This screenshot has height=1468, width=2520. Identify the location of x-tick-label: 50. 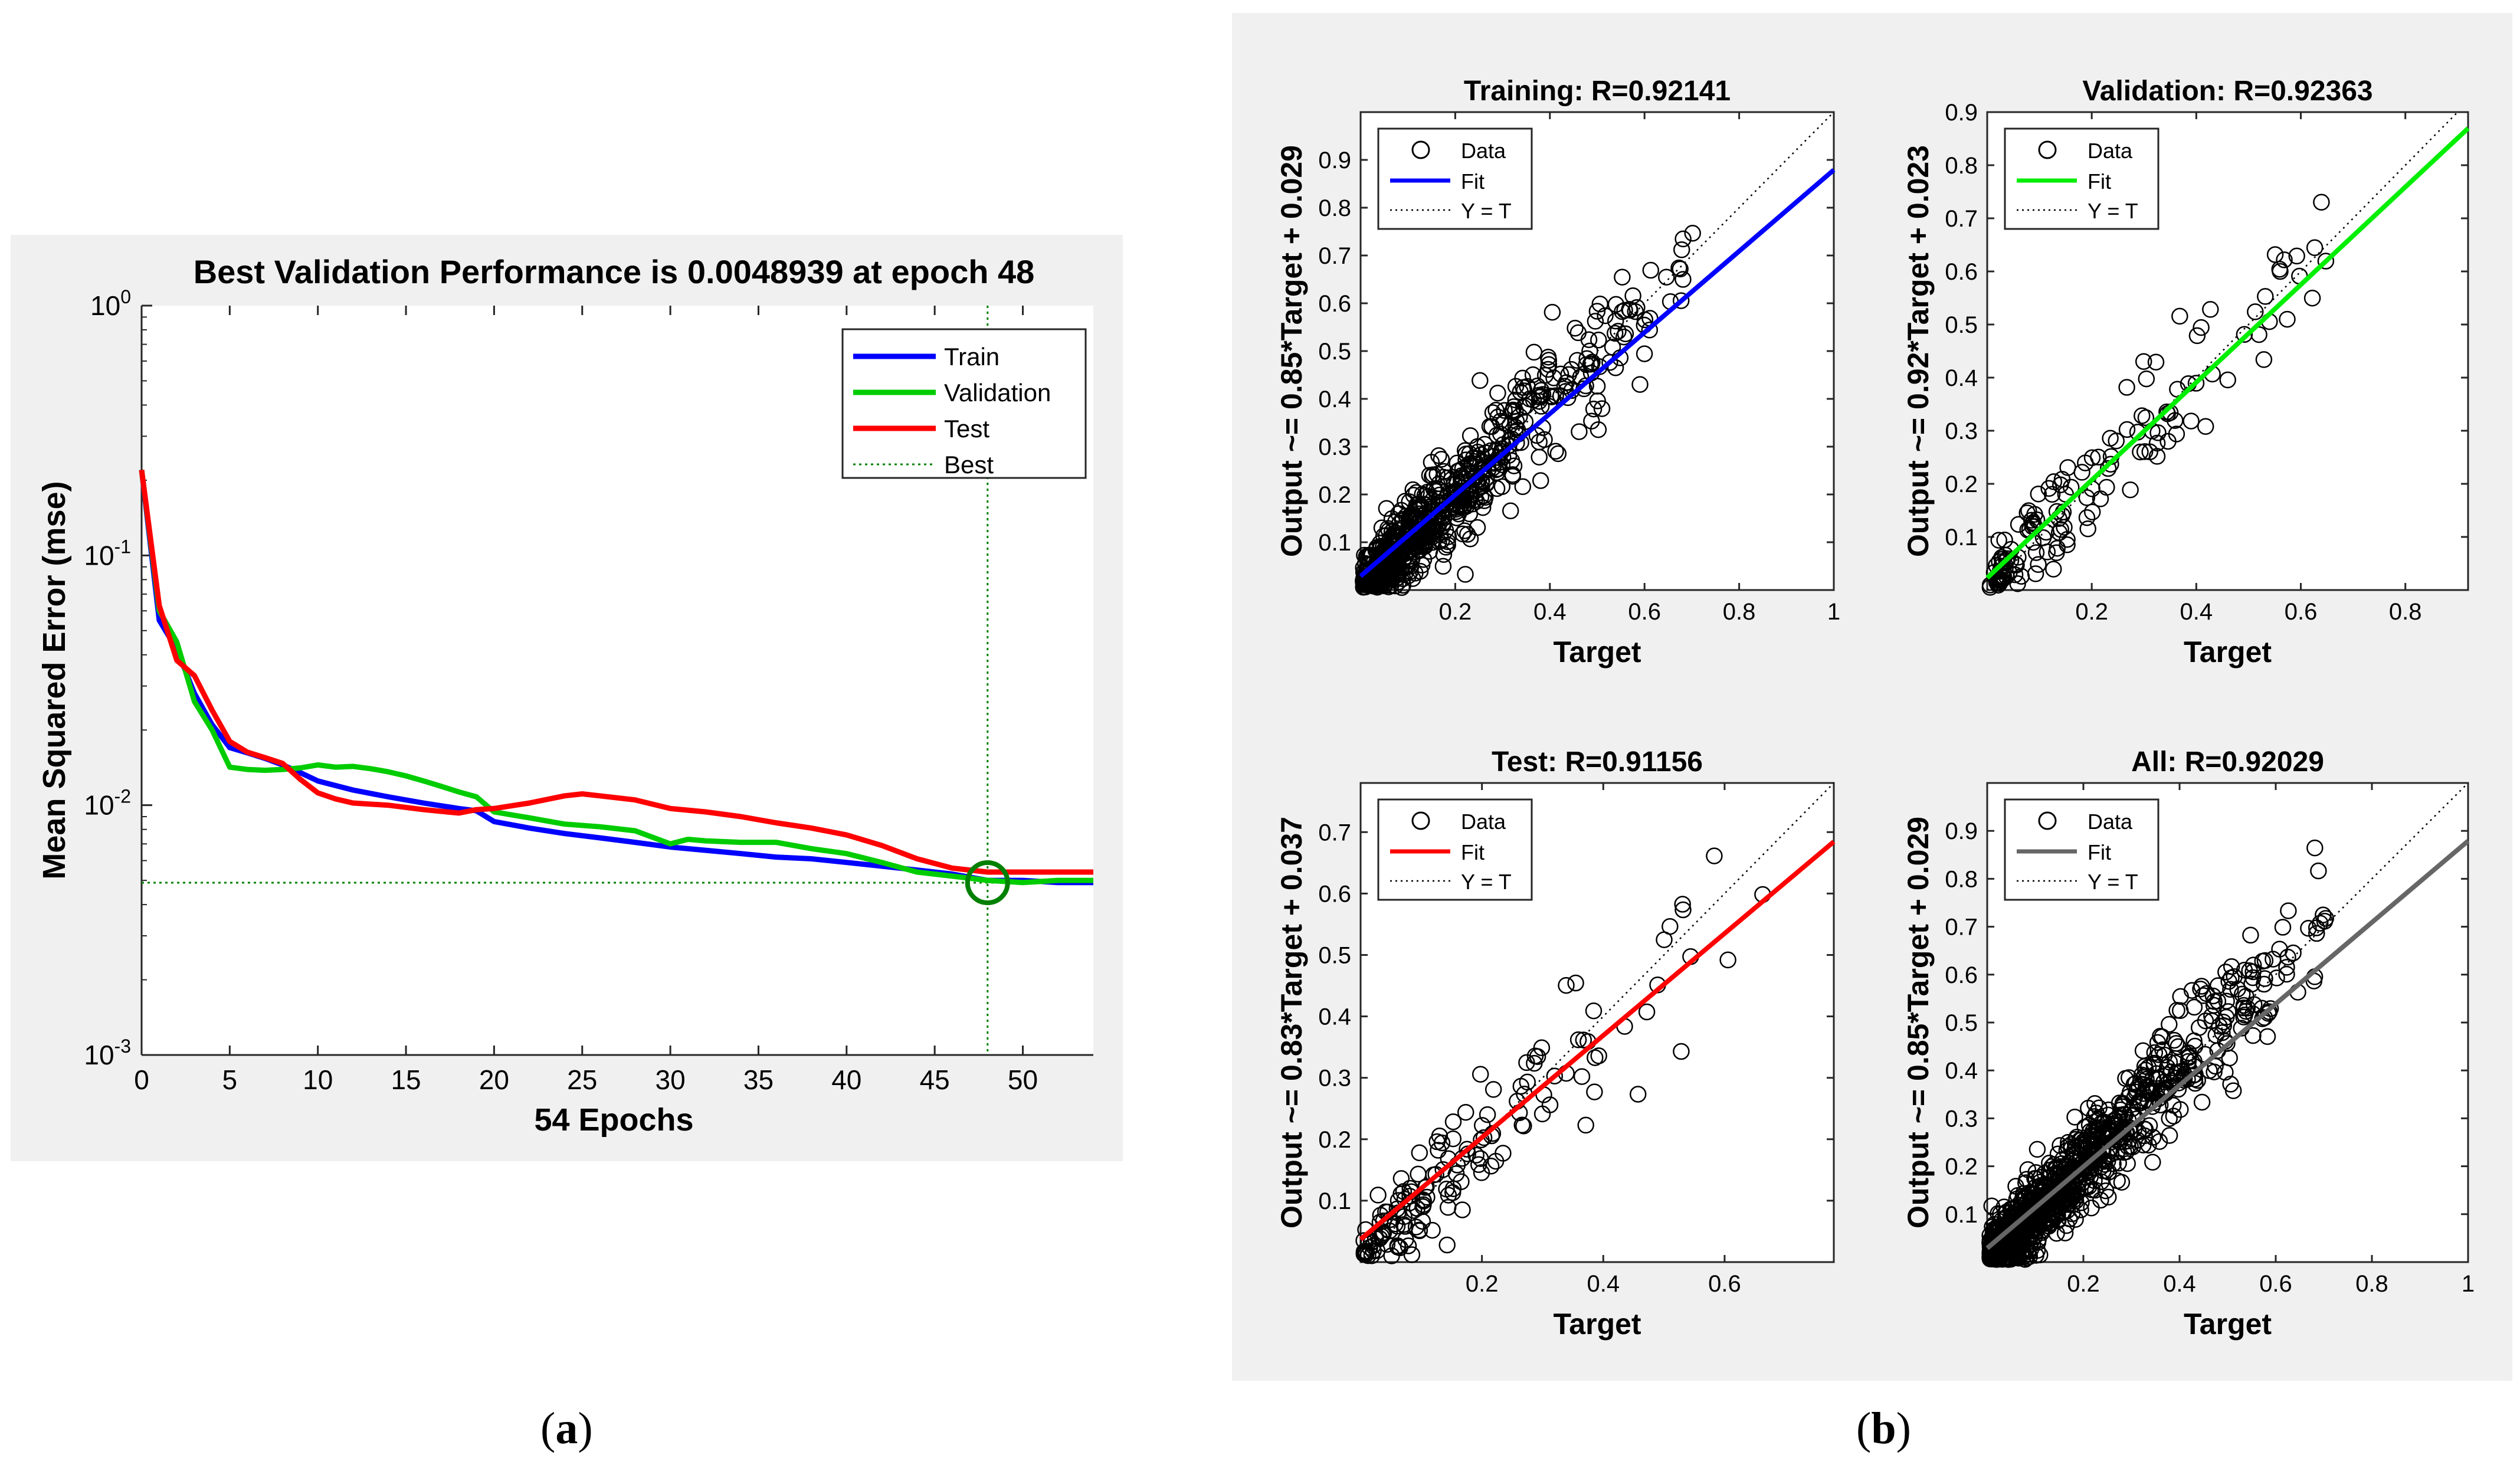
(1023, 1079).